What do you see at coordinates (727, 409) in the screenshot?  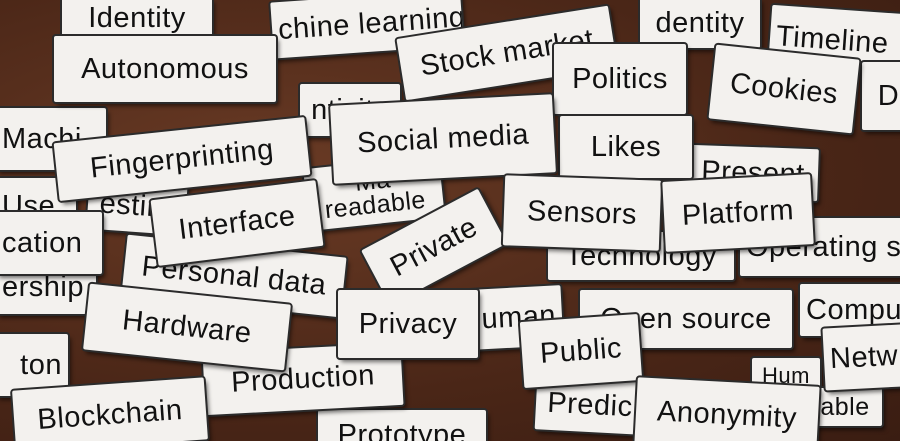 I see `magnet-anonymity: Anonymity` at bounding box center [727, 409].